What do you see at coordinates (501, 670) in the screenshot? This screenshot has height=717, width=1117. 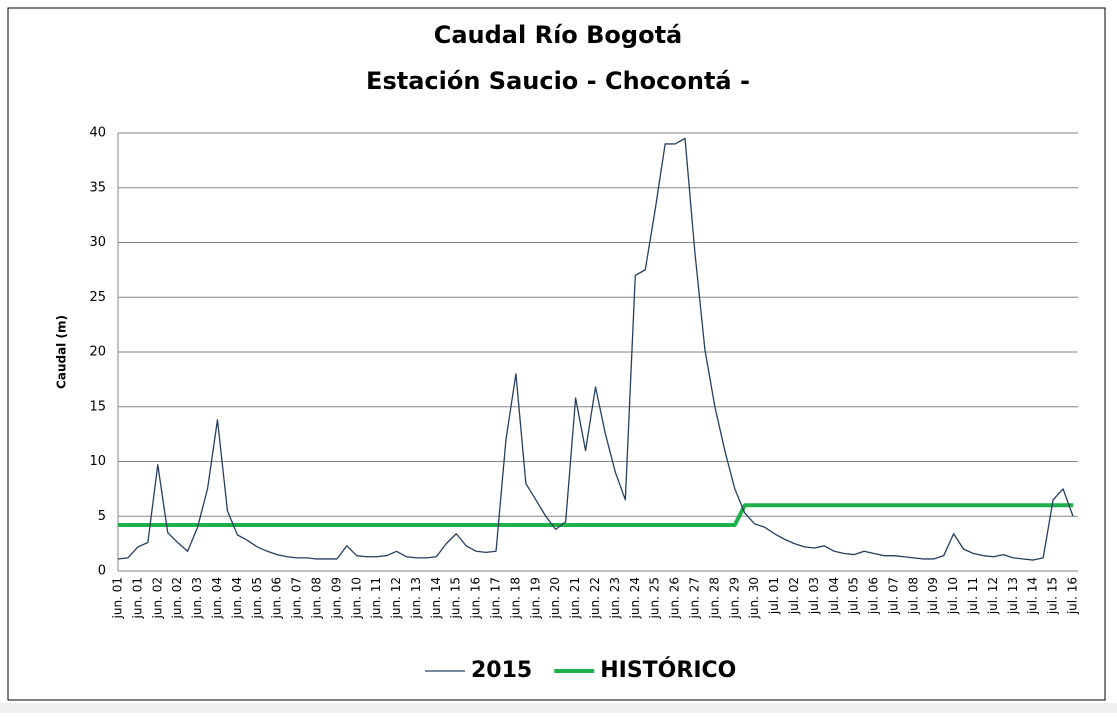 I see `legend-label: 2015` at bounding box center [501, 670].